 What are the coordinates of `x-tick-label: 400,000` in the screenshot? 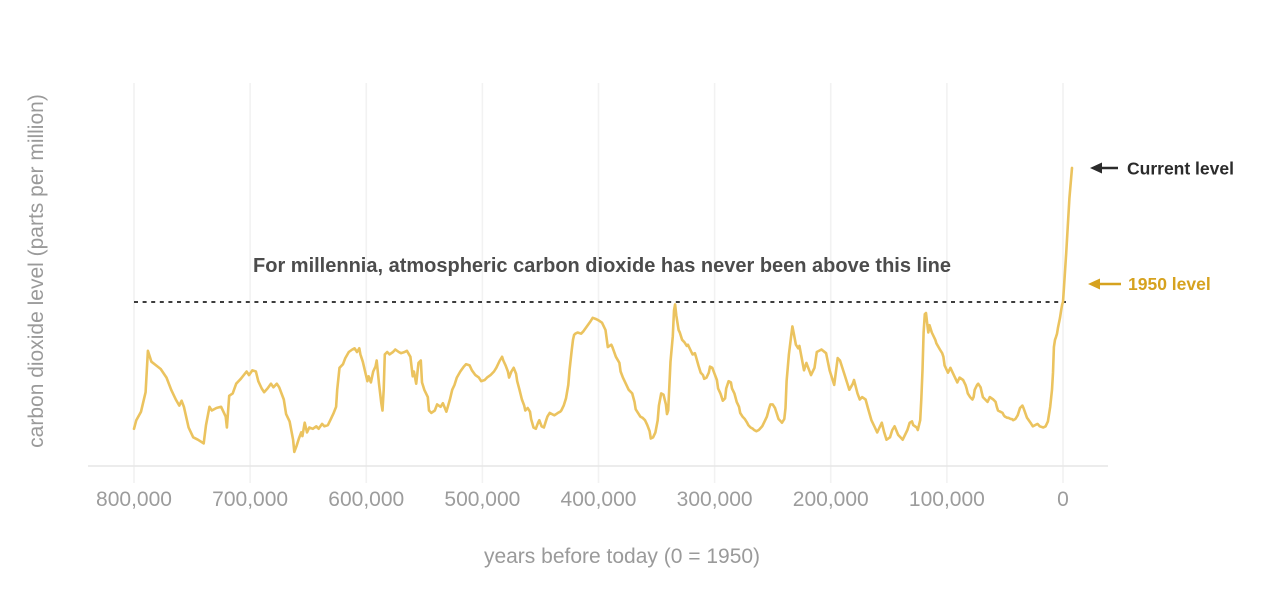 It's located at (599, 499).